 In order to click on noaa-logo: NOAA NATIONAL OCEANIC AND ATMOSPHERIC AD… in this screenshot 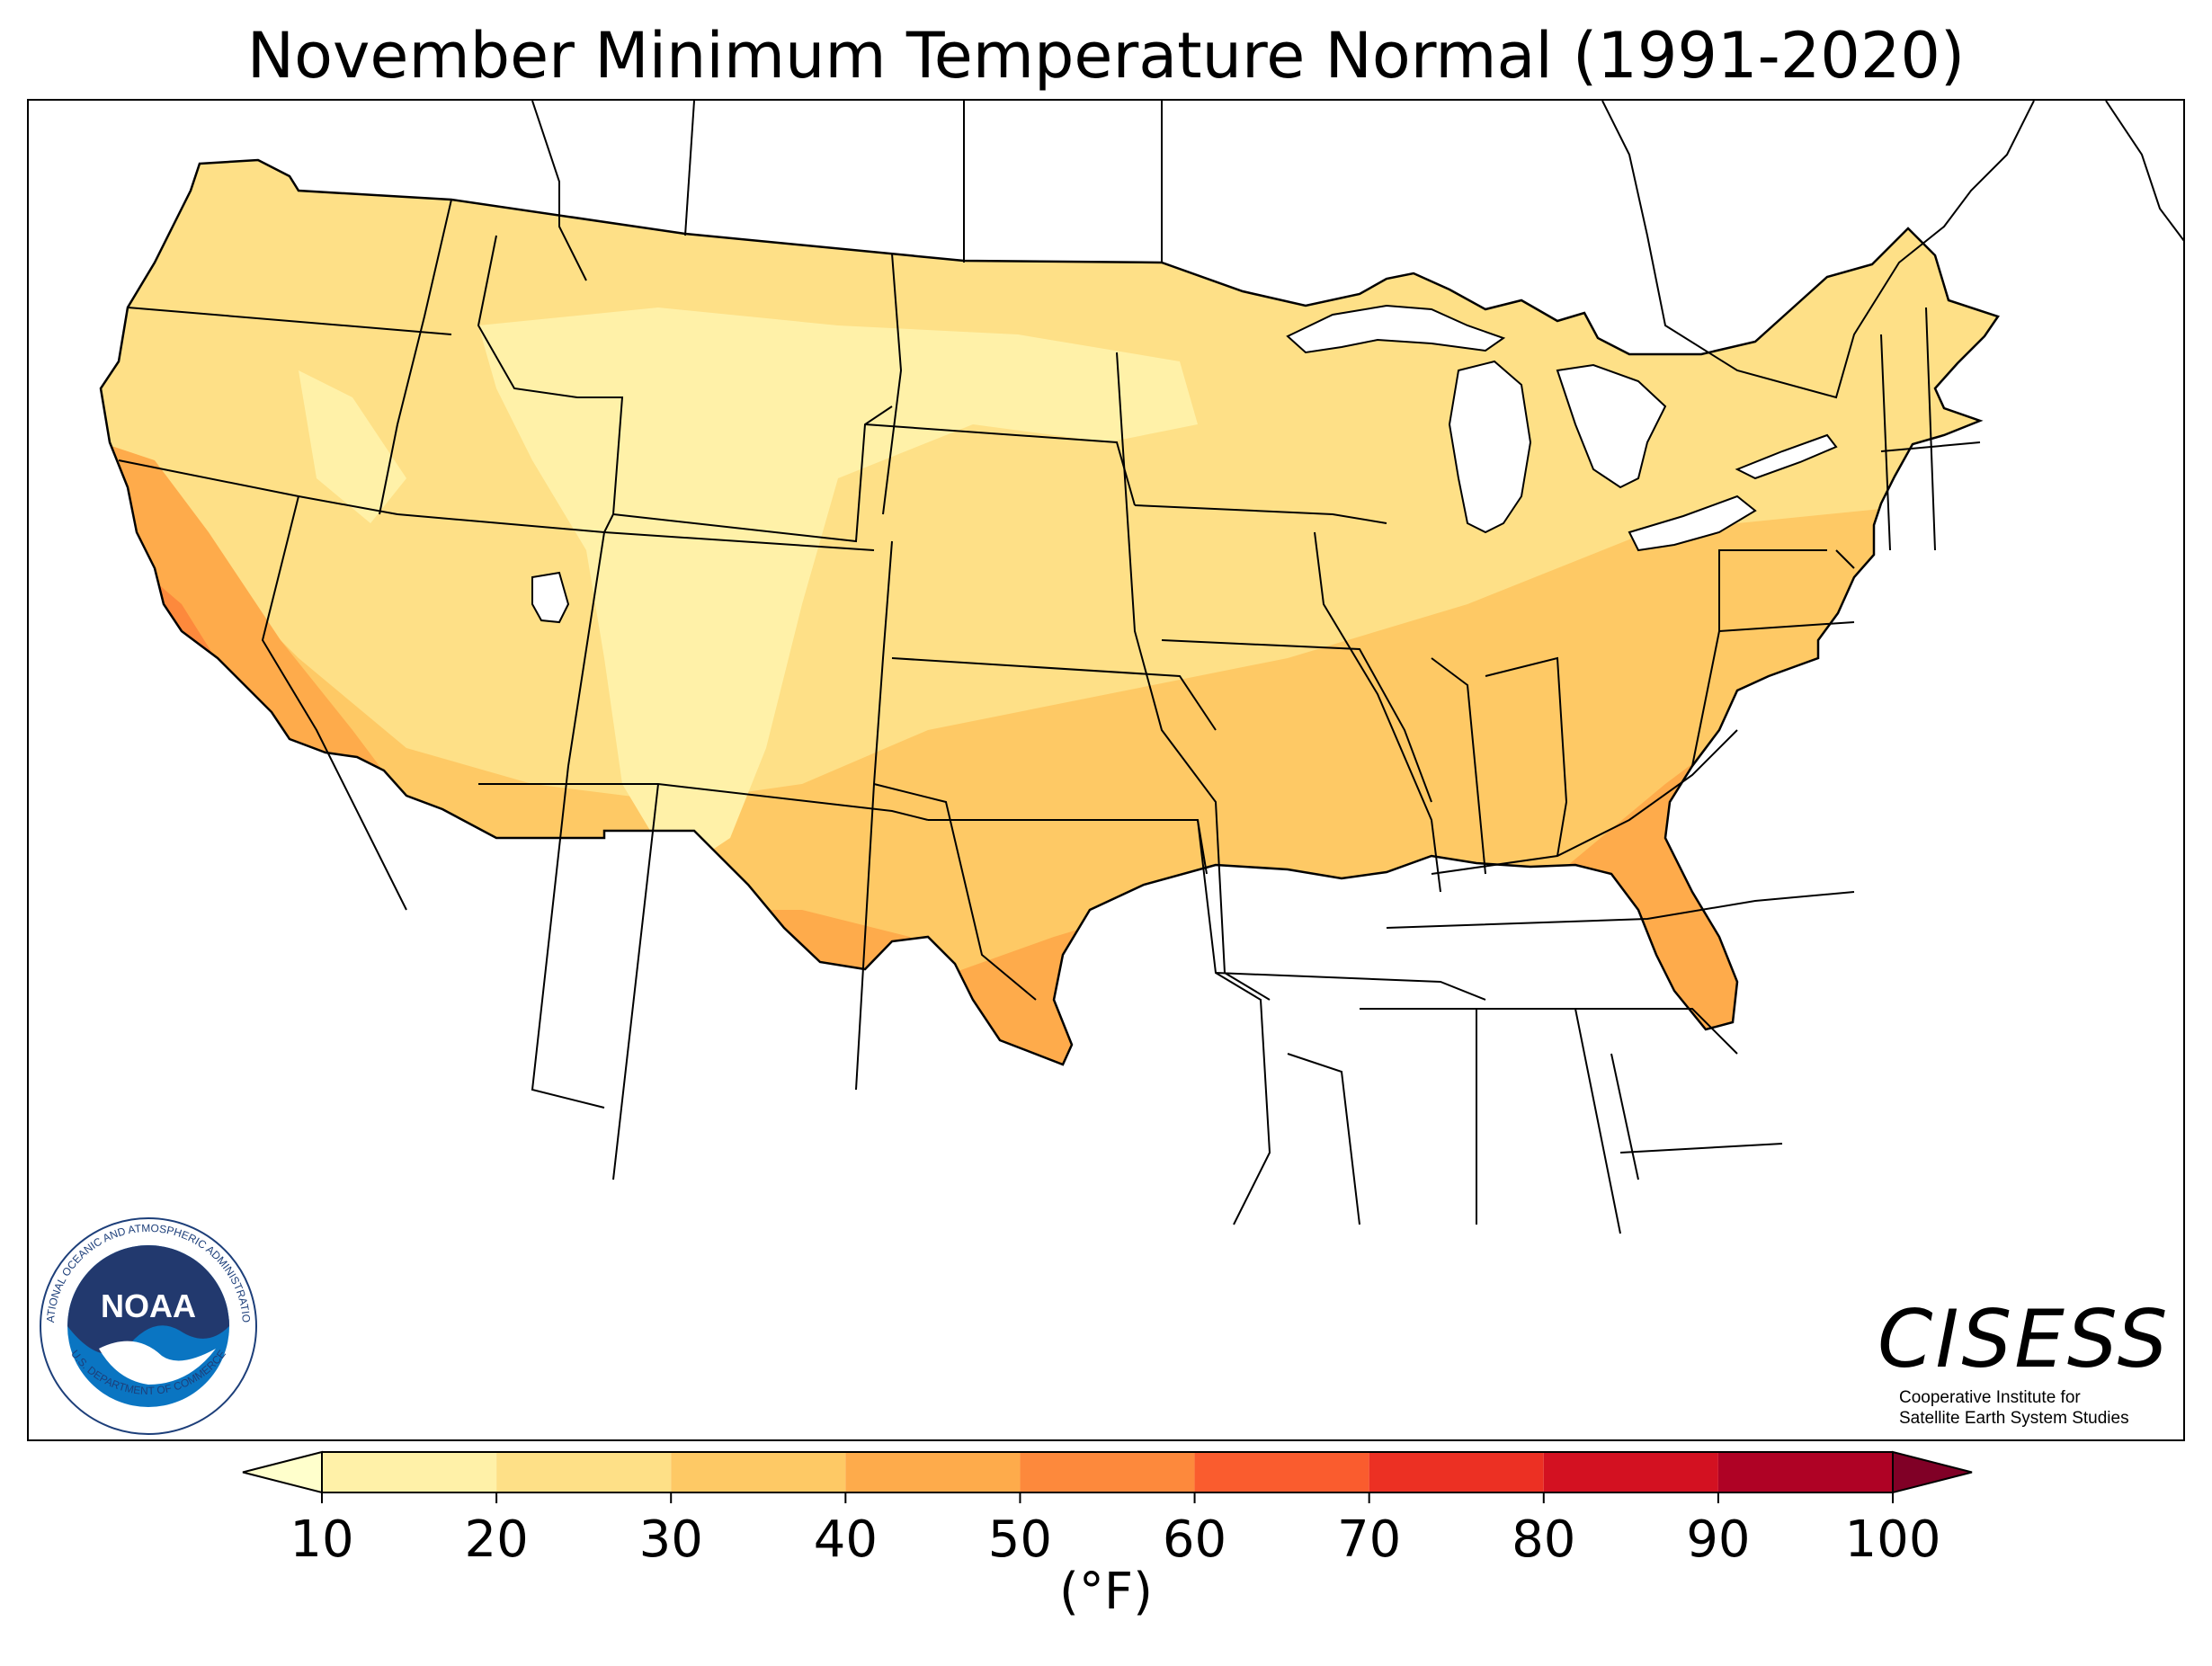, I will do `click(146, 1324)`.